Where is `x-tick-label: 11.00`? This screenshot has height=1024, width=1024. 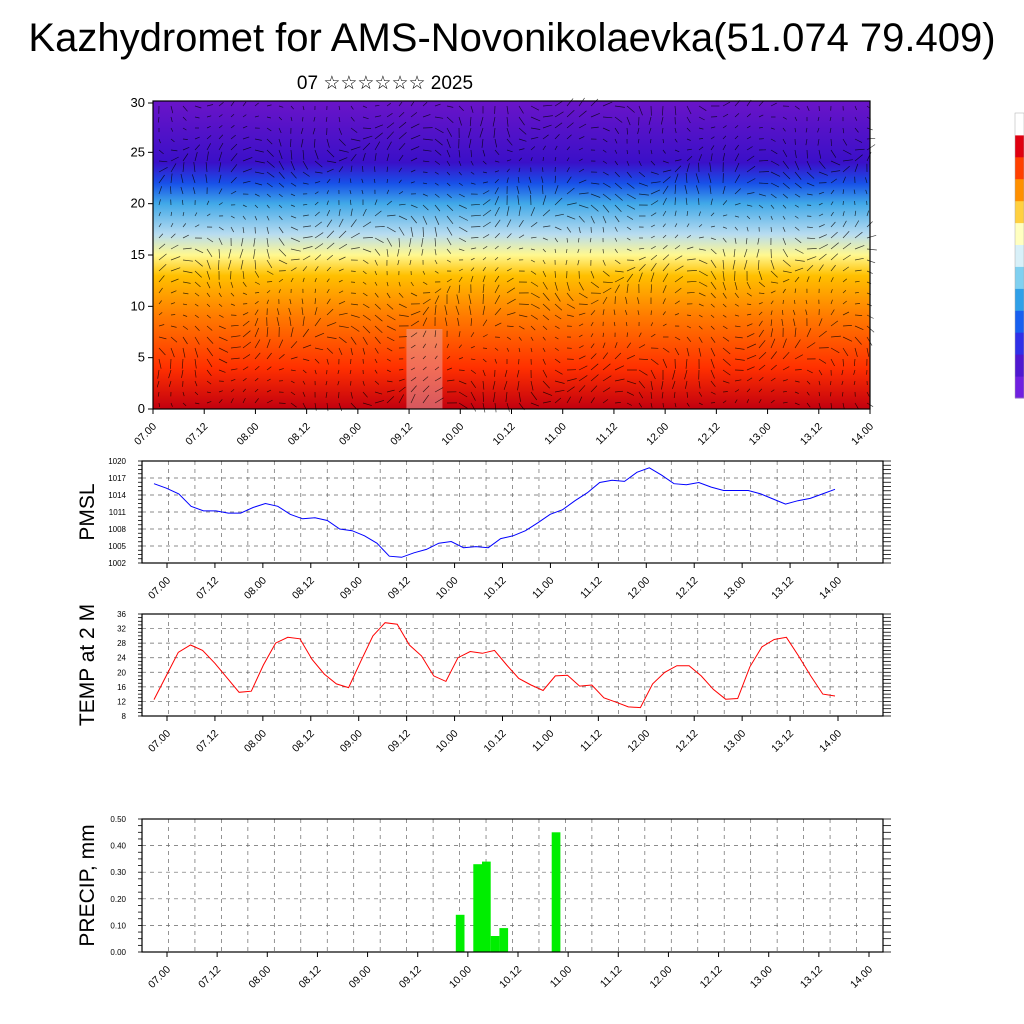 x-tick-label: 11.00 is located at coordinates (543, 588).